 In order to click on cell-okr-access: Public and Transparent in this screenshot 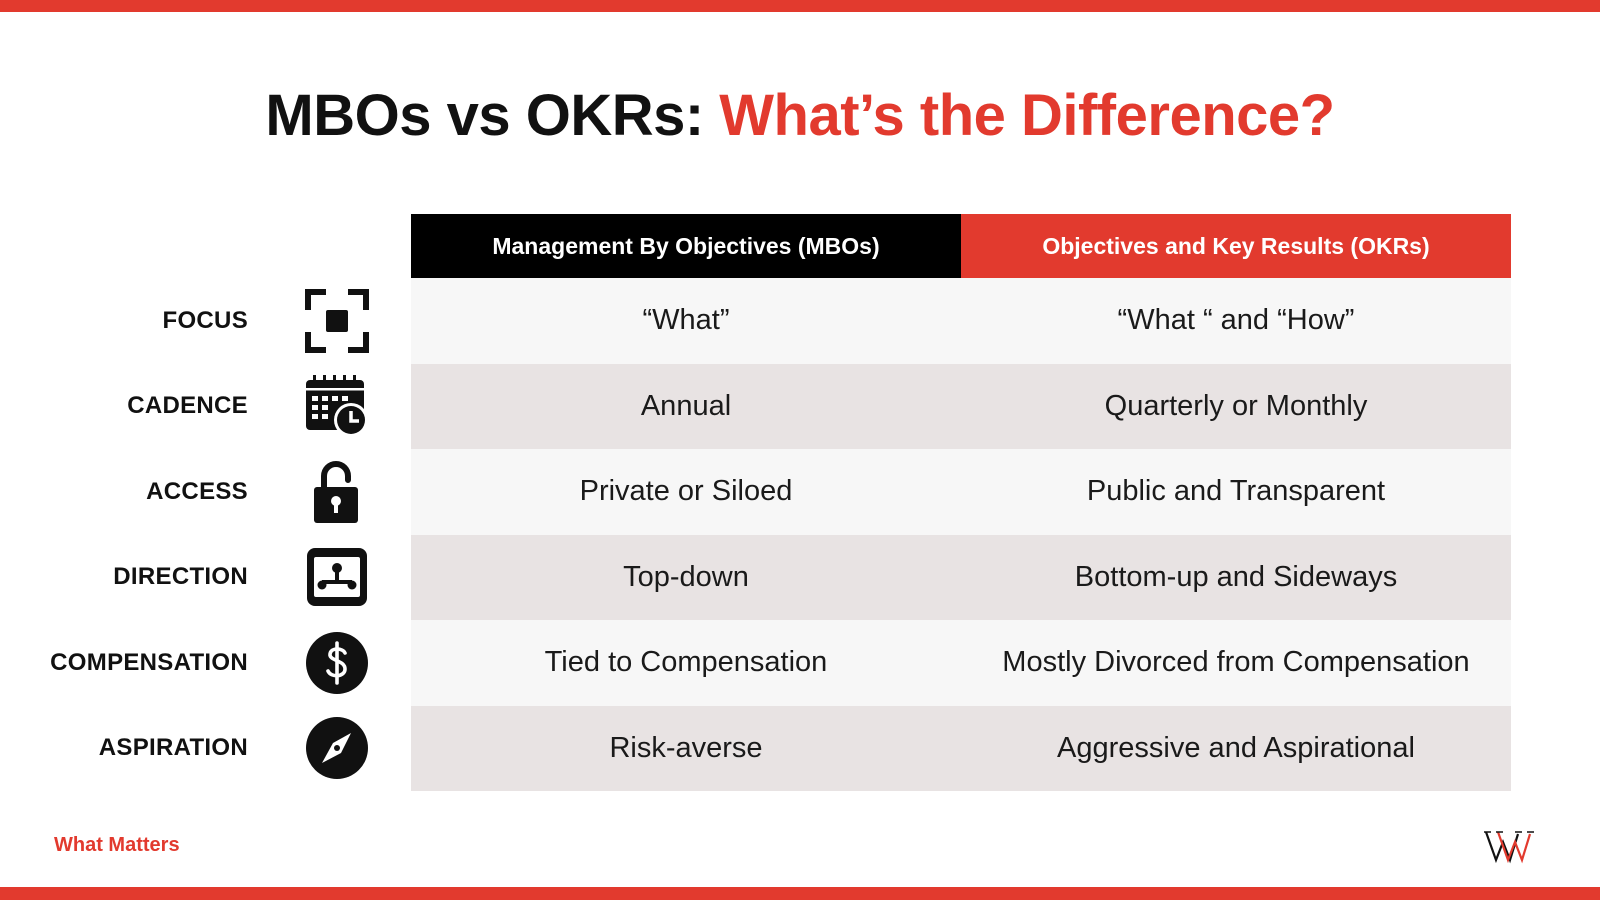, I will do `click(1236, 491)`.